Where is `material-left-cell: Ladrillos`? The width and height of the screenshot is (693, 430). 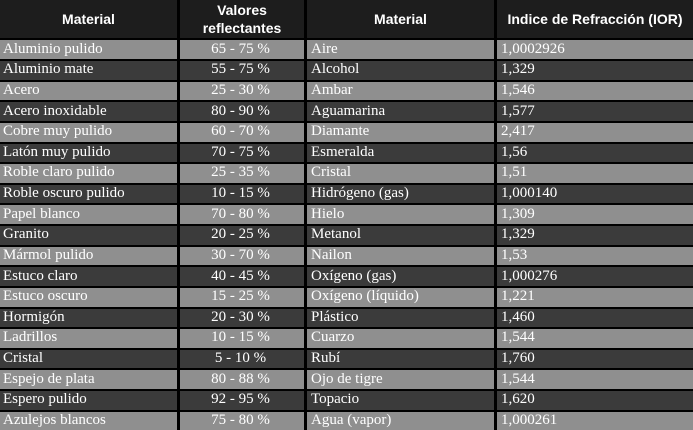
material-left-cell: Ladrillos is located at coordinates (90, 339).